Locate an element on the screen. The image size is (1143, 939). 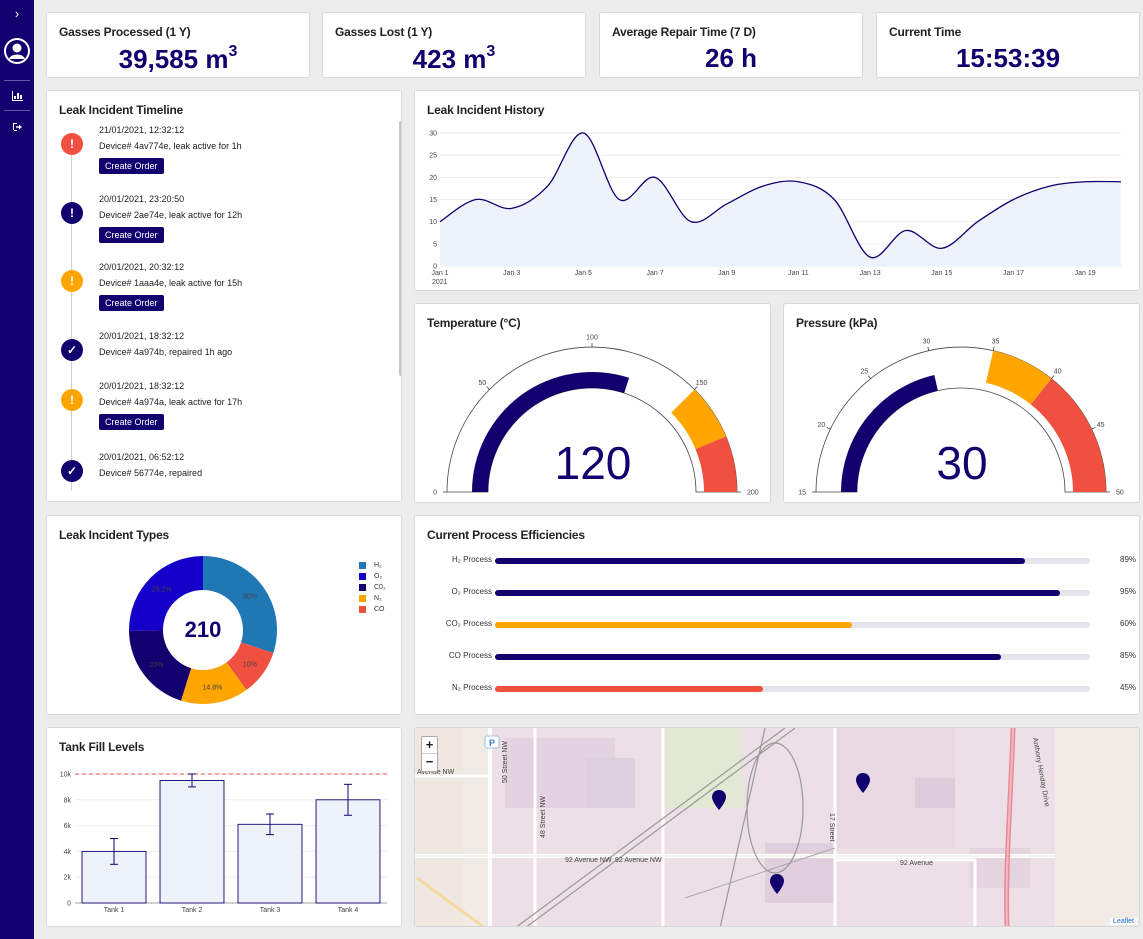
zoom-out-button: − is located at coordinates (429, 761).